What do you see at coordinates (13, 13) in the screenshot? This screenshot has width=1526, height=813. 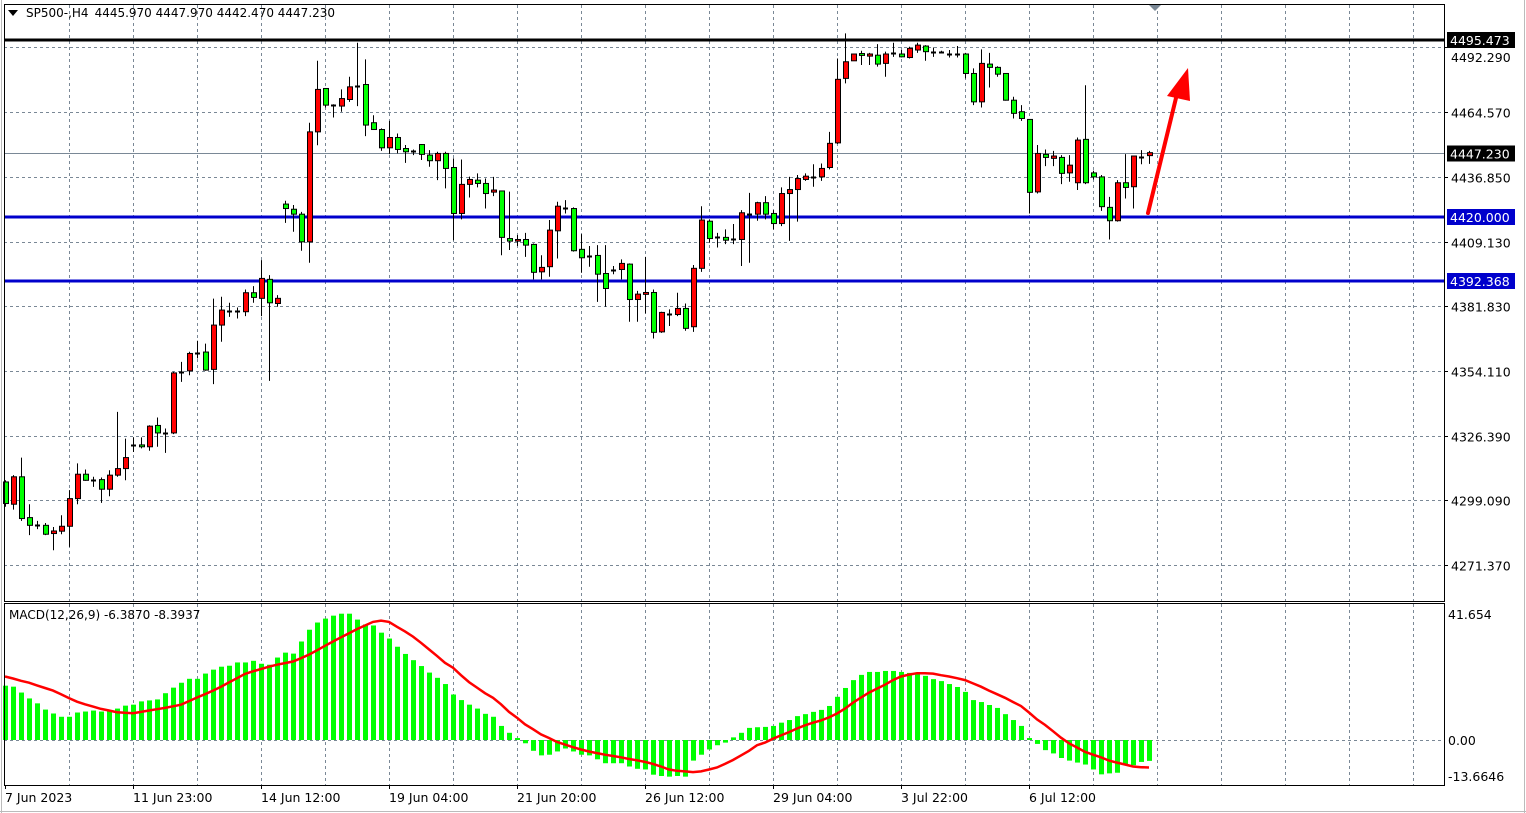 I see `dropdown-triangle-icon` at bounding box center [13, 13].